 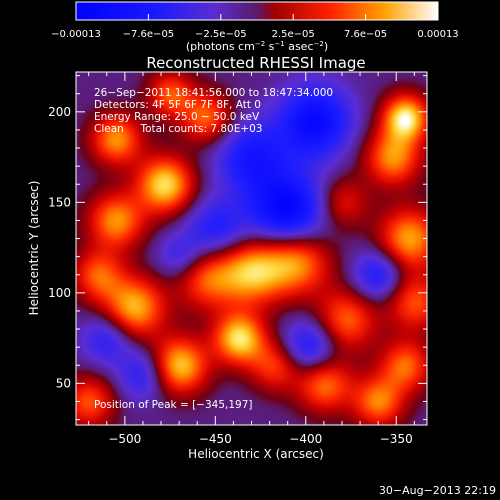 I want to click on y-tick-label: 150, so click(x=59, y=202).